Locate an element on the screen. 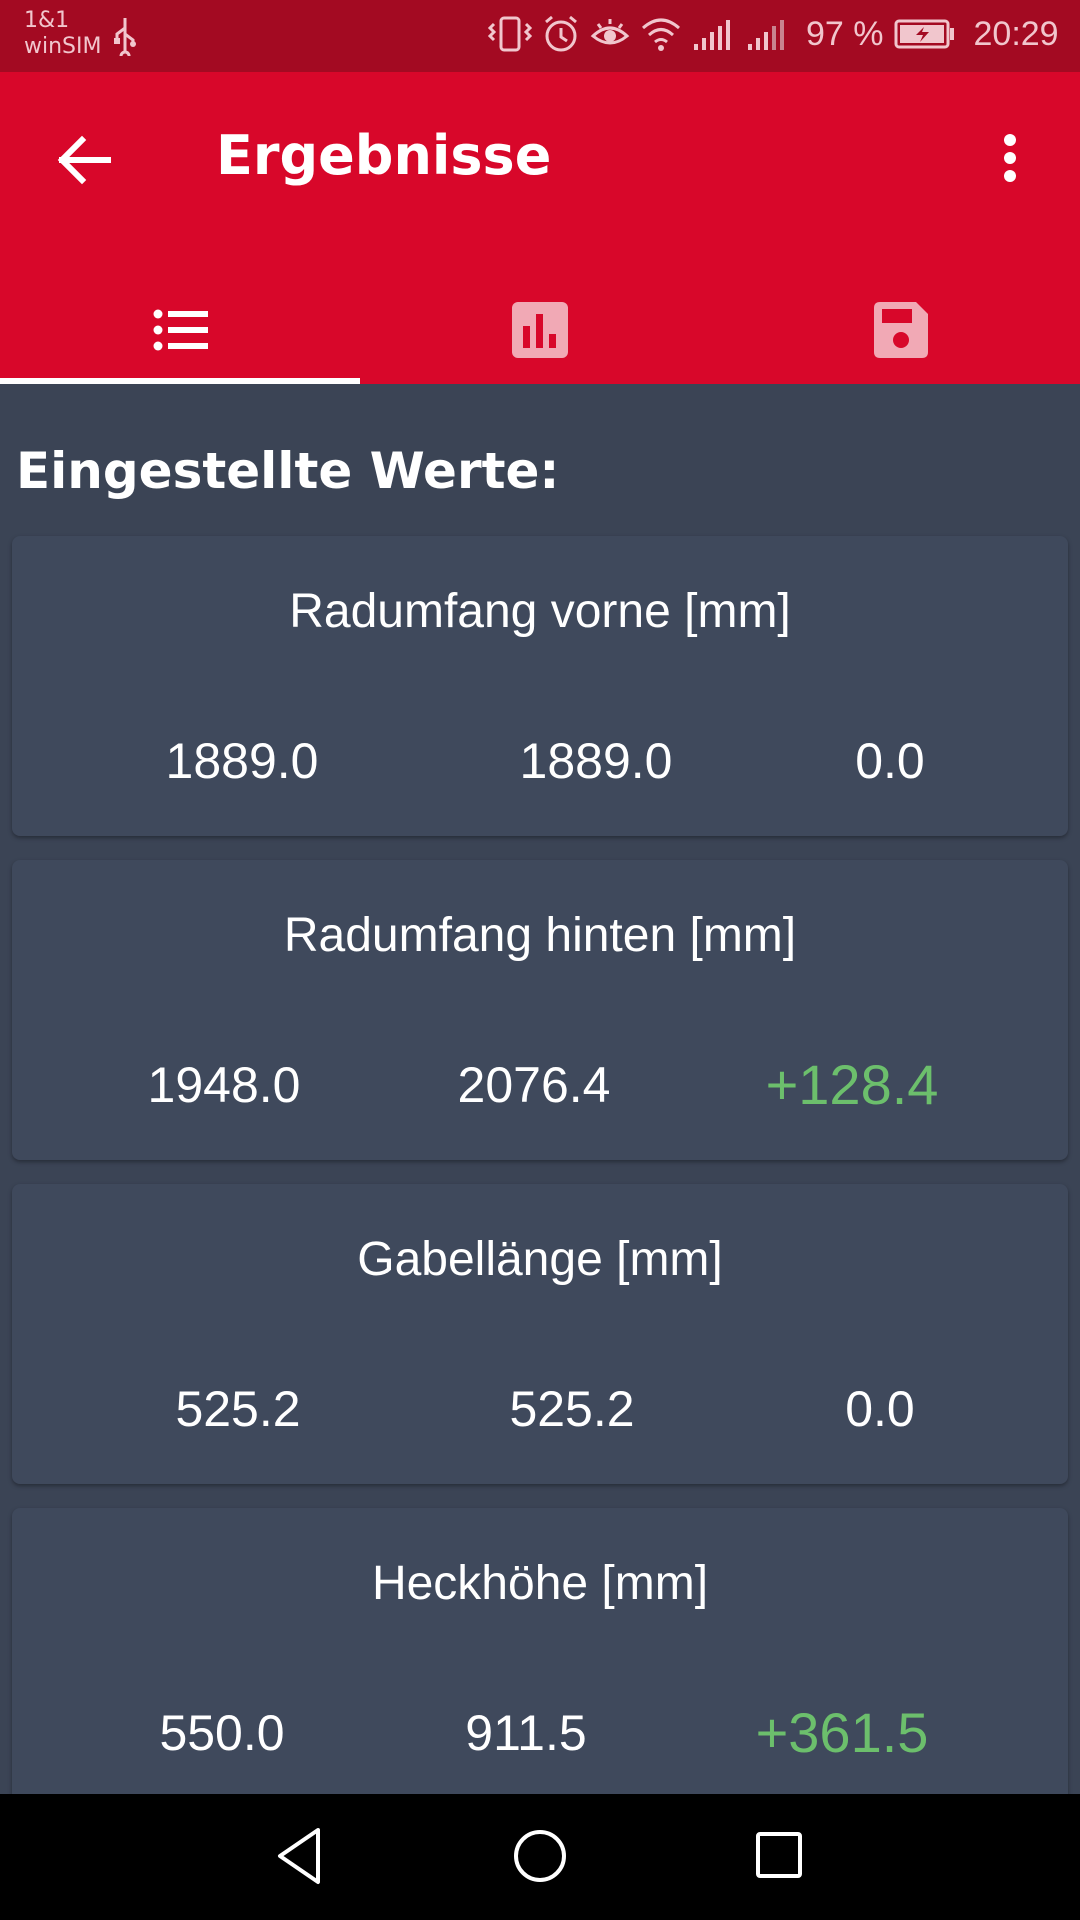  new-value: 525.2 is located at coordinates (572, 1409).